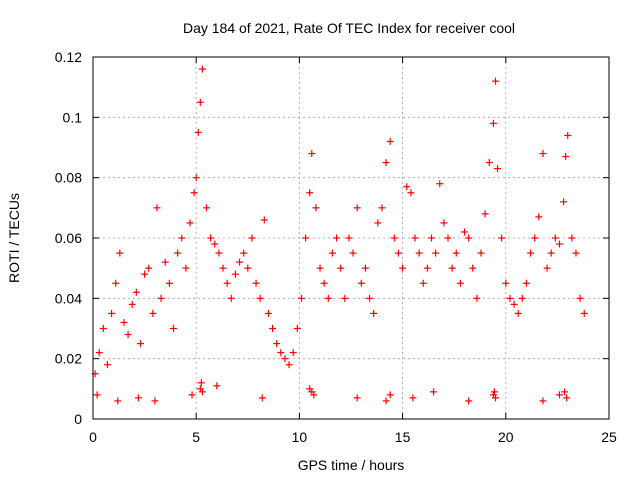  What do you see at coordinates (196, 437) in the screenshot?
I see `x-tick-label: 5` at bounding box center [196, 437].